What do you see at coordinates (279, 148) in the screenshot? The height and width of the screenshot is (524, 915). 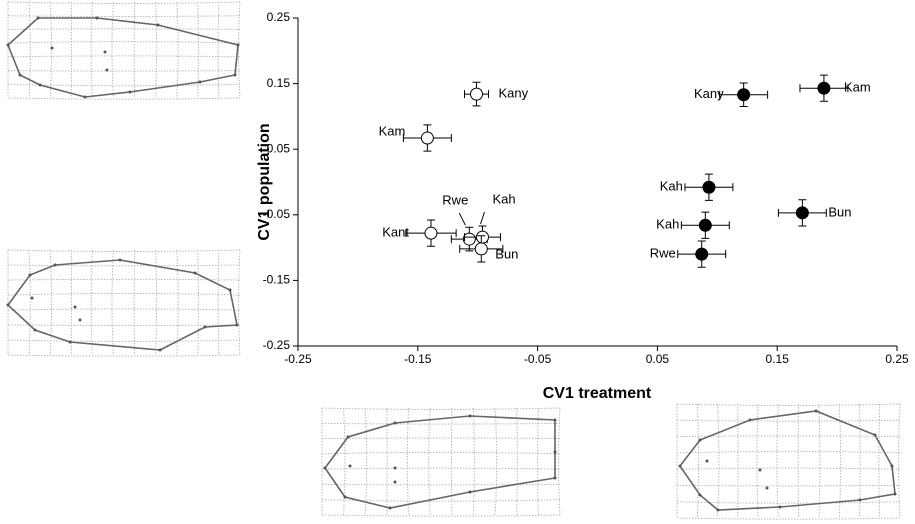 I see `y-tick-label: 0.05` at bounding box center [279, 148].